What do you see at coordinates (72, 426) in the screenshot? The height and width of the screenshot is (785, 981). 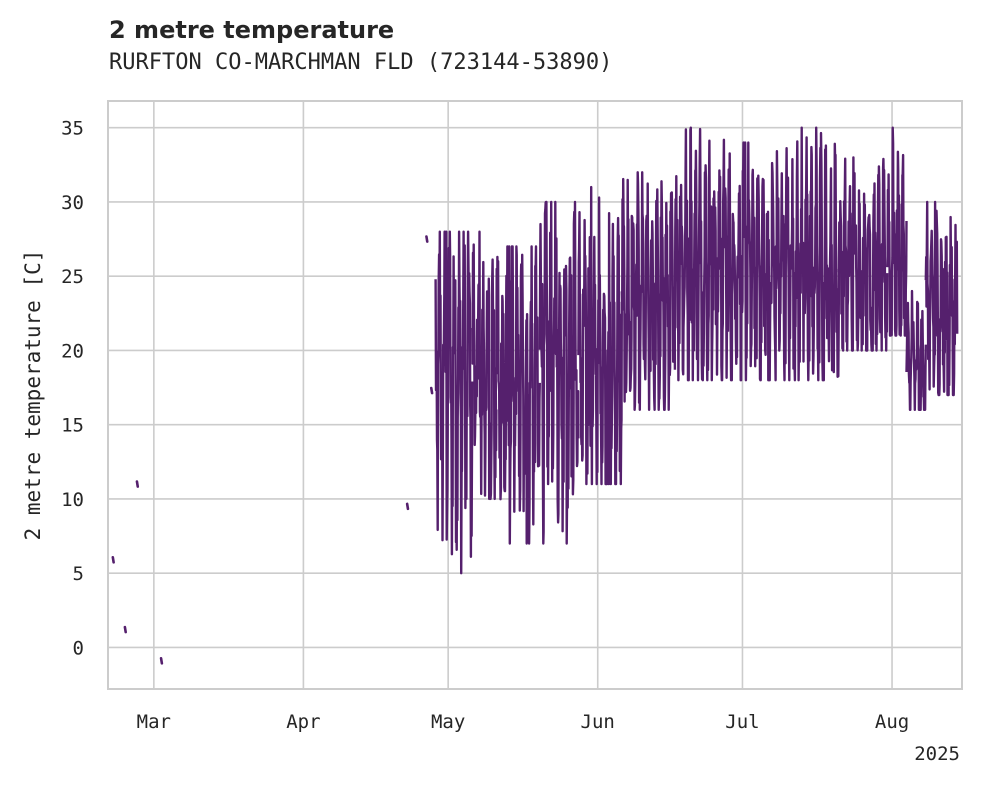 I see `y-tick-label: 15` at bounding box center [72, 426].